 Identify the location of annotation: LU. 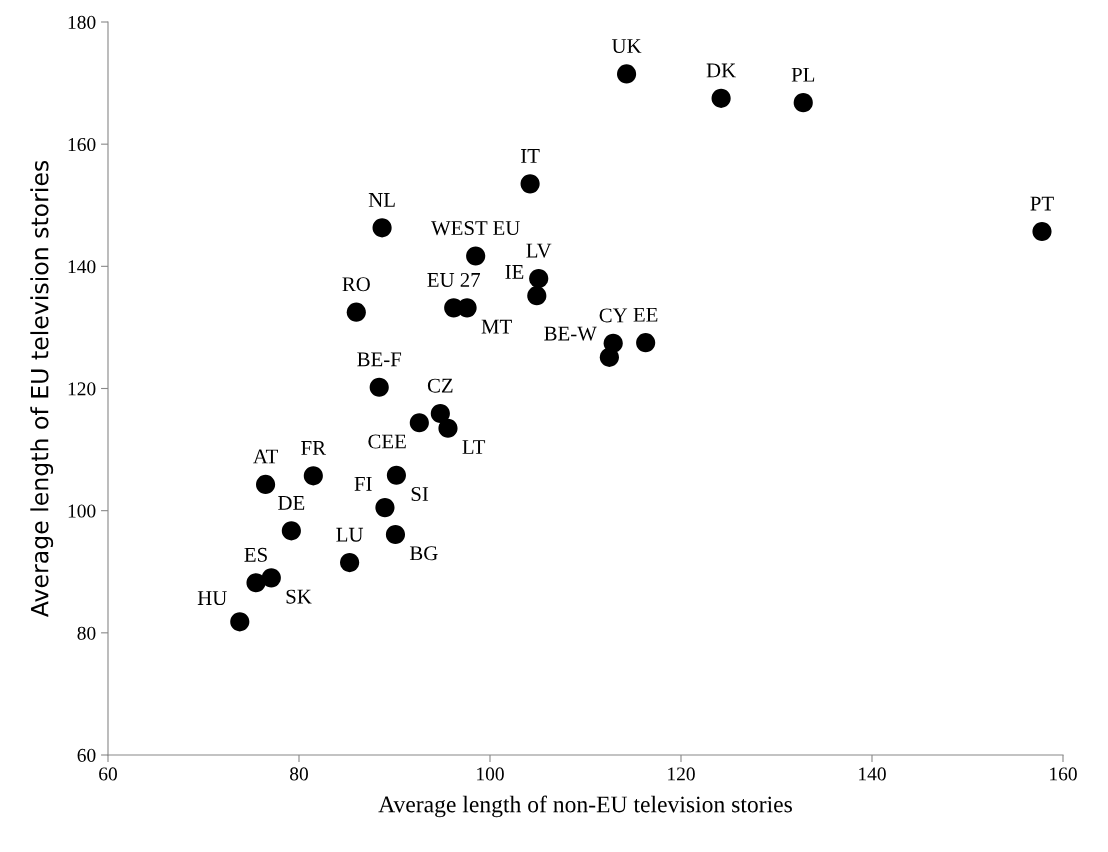
(350, 534).